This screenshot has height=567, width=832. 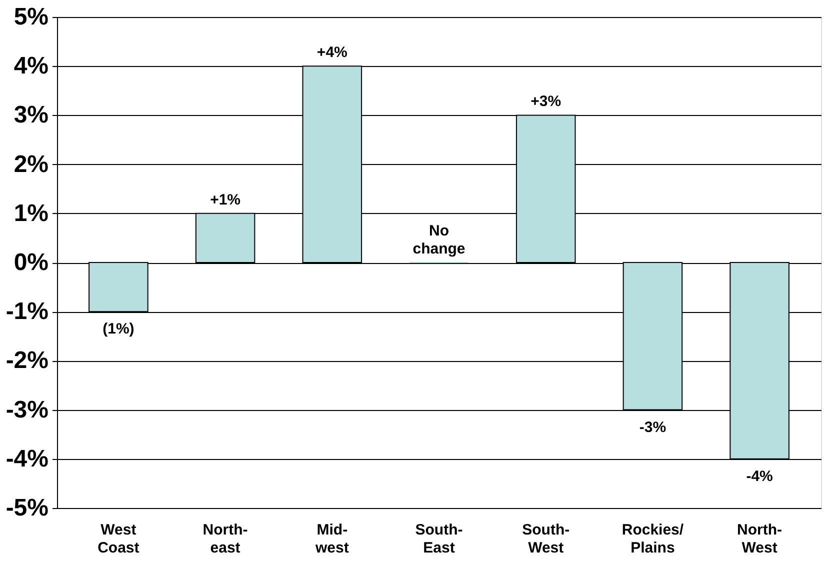 What do you see at coordinates (546, 101) in the screenshot?
I see `data-label: +3%` at bounding box center [546, 101].